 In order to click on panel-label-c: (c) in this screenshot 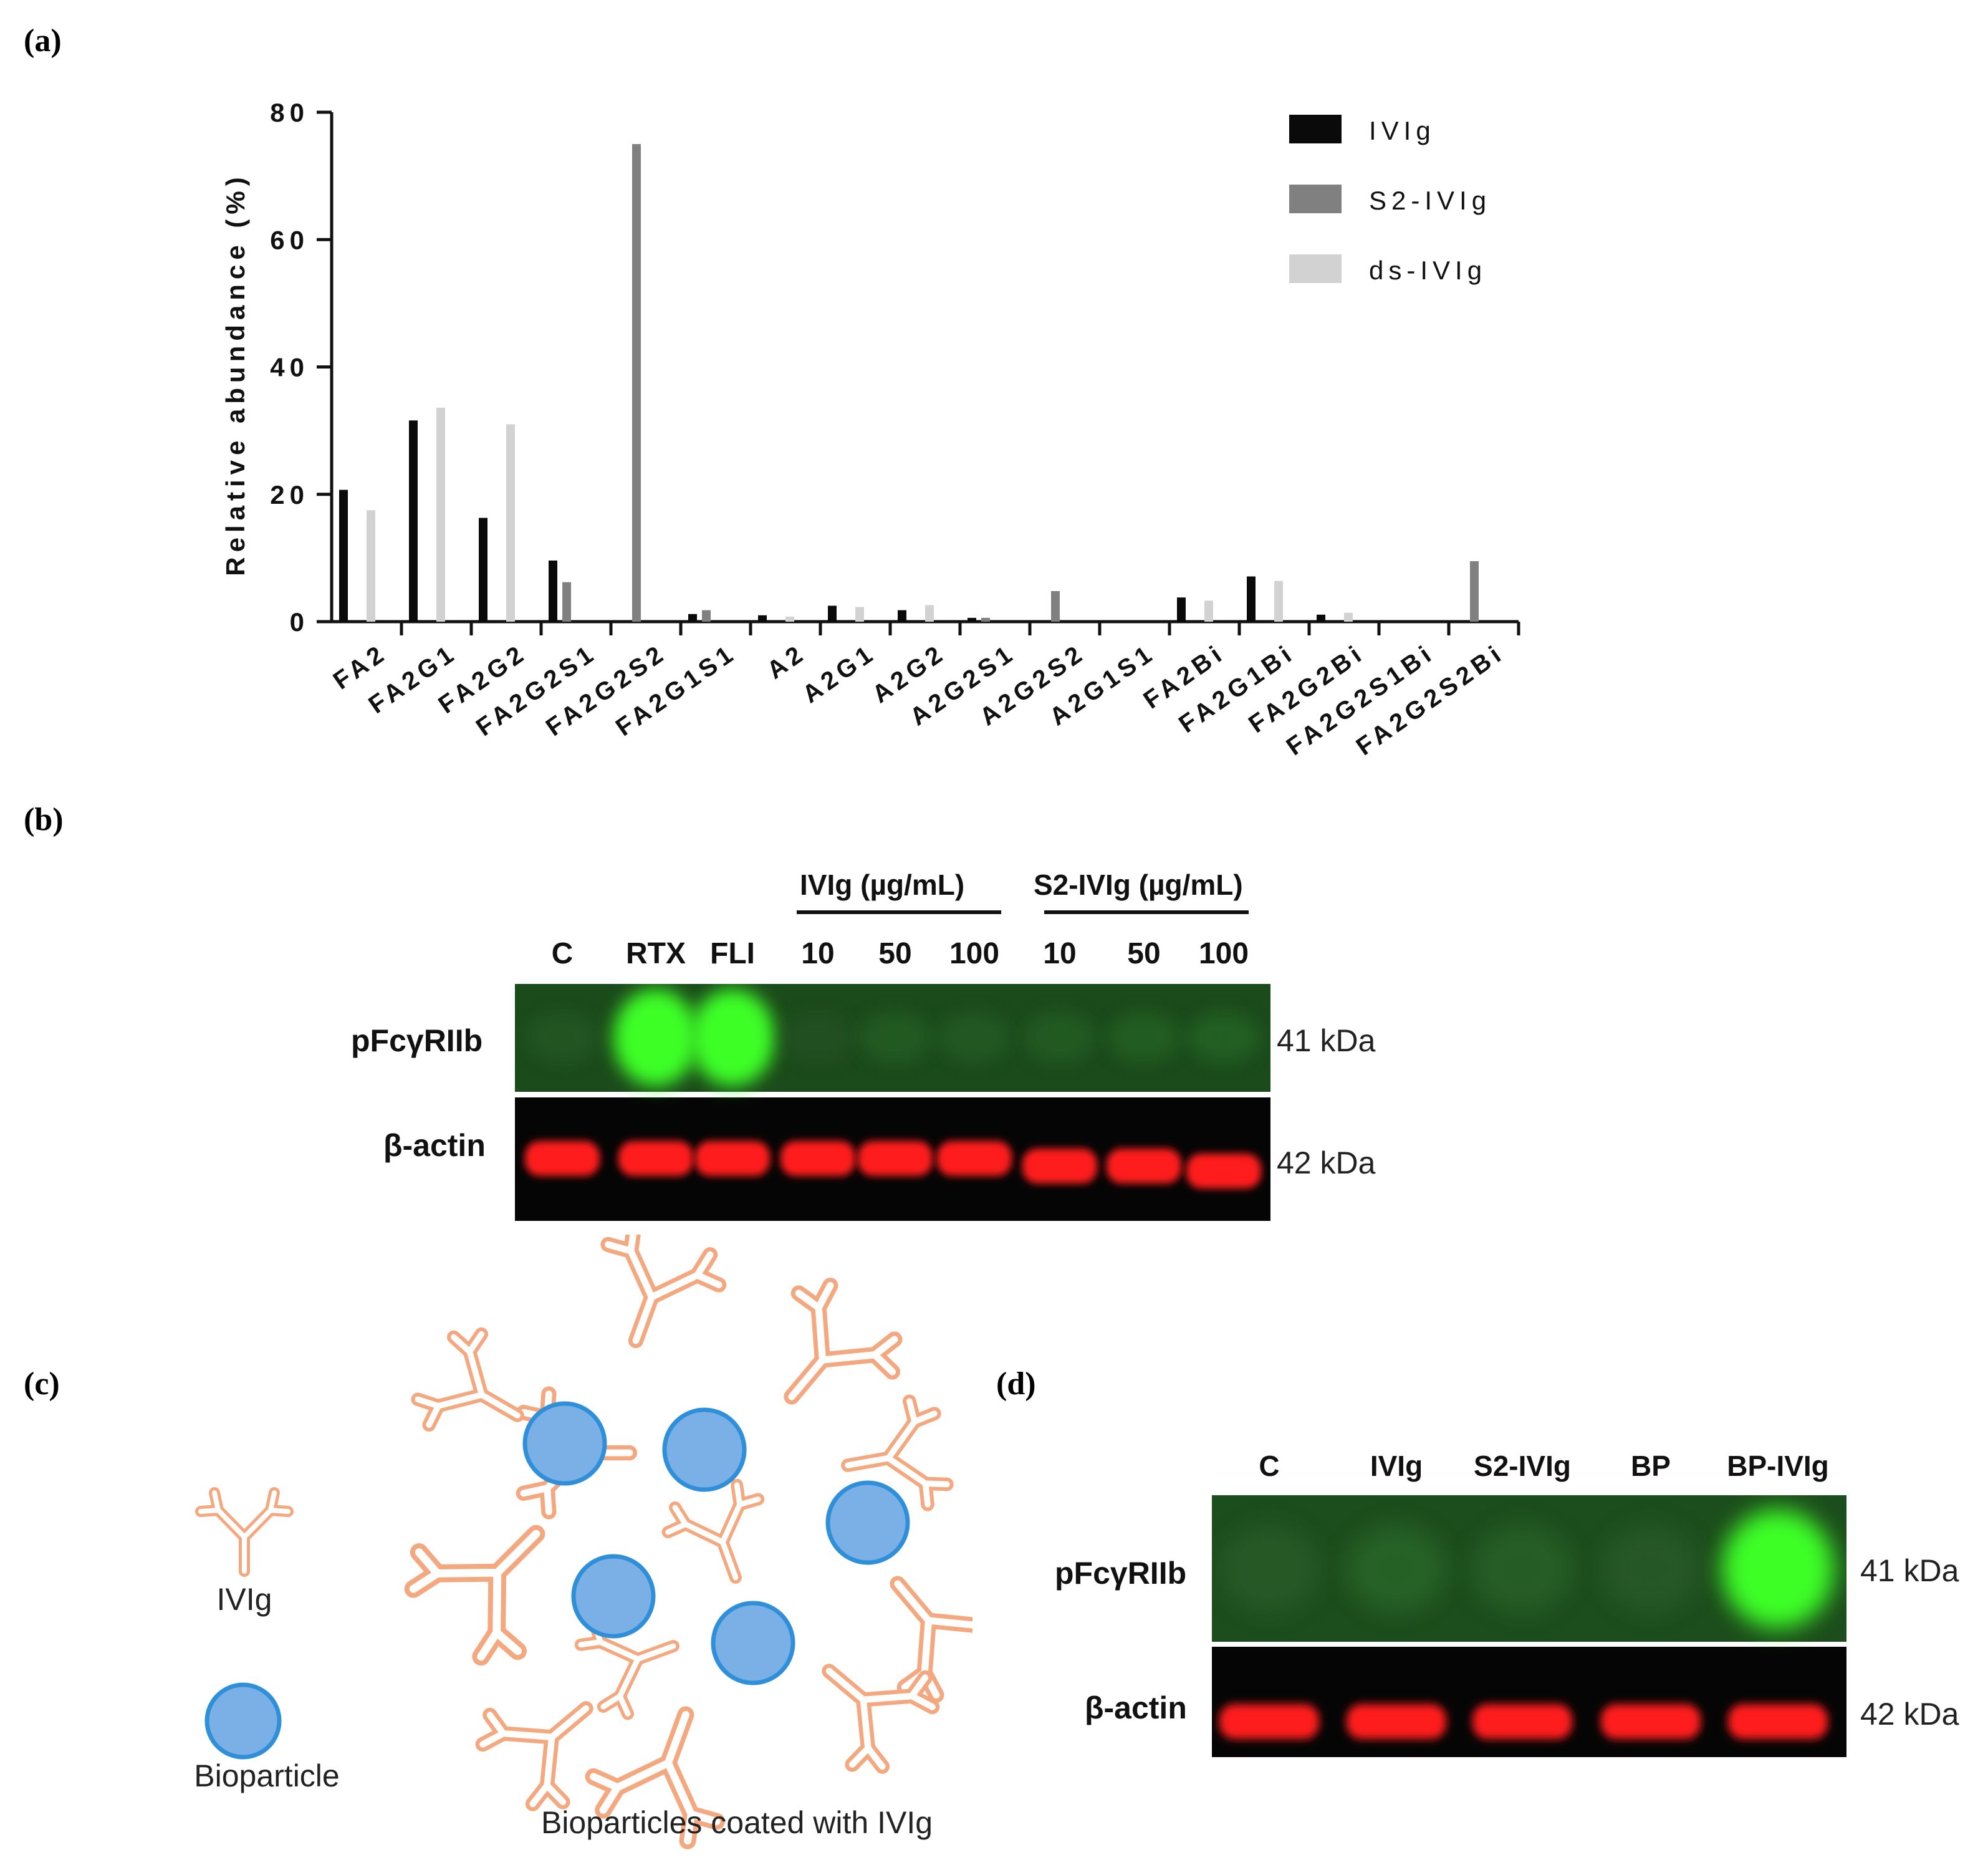, I will do `click(42, 1384)`.